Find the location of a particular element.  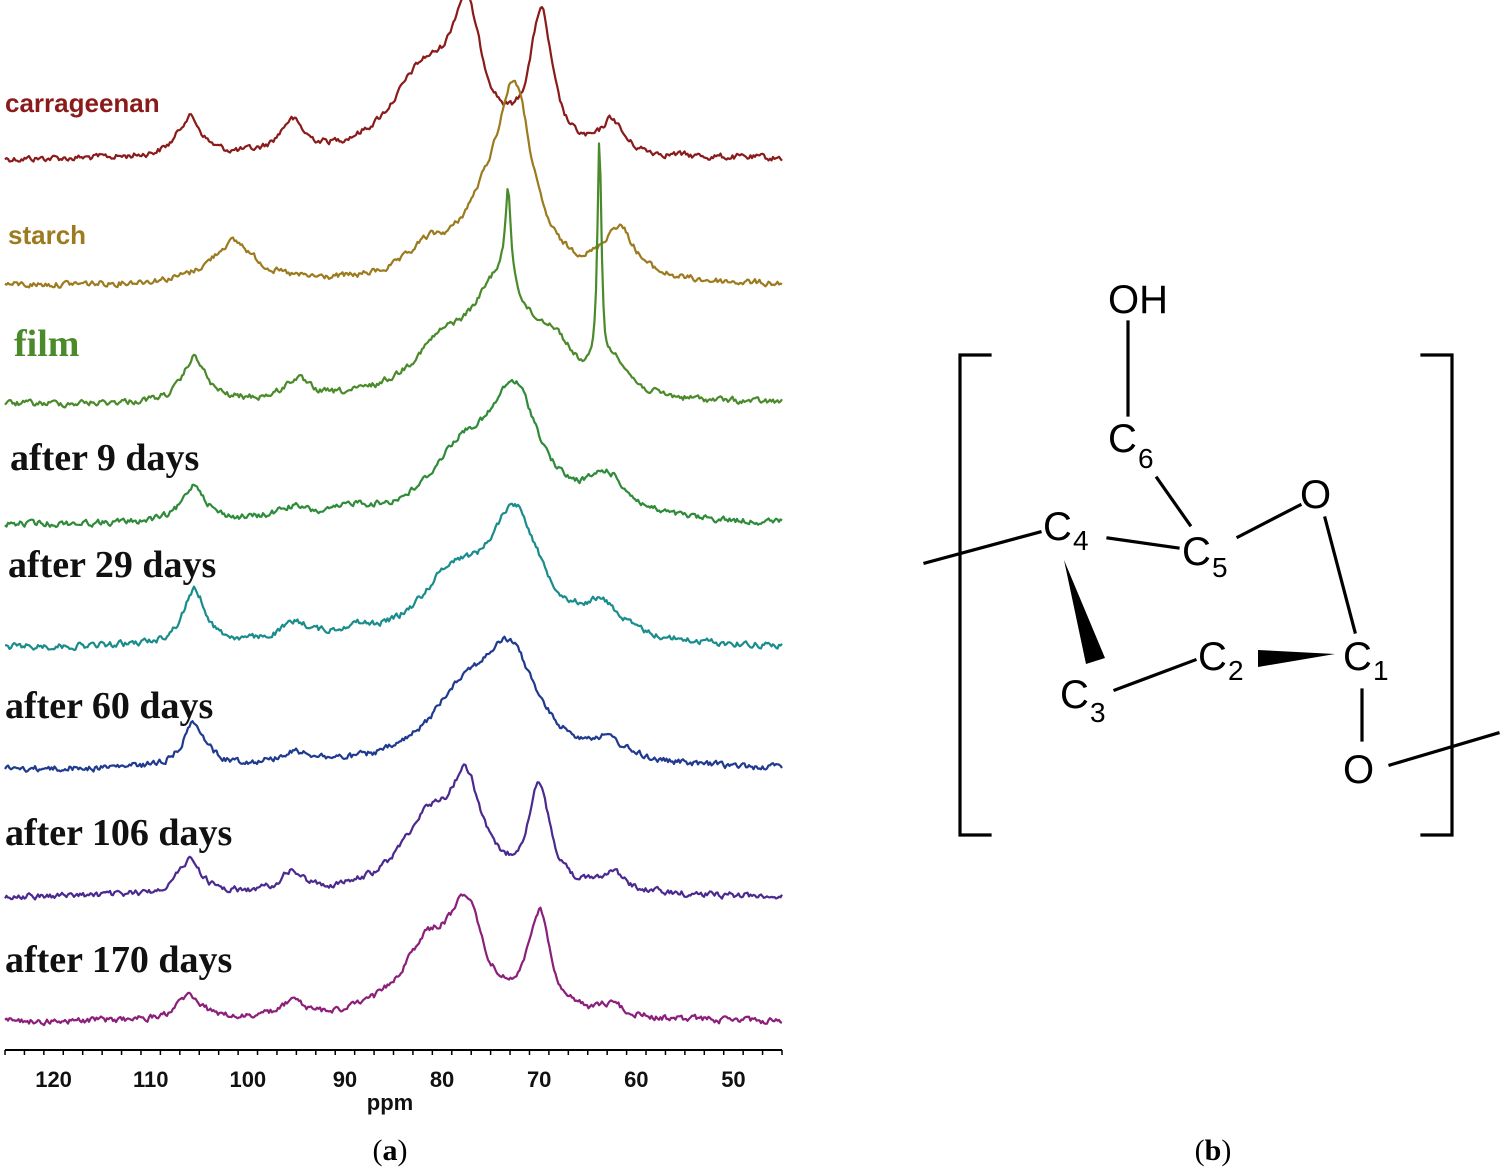

series-label-carrageenan: carrageenan is located at coordinates (82, 103).